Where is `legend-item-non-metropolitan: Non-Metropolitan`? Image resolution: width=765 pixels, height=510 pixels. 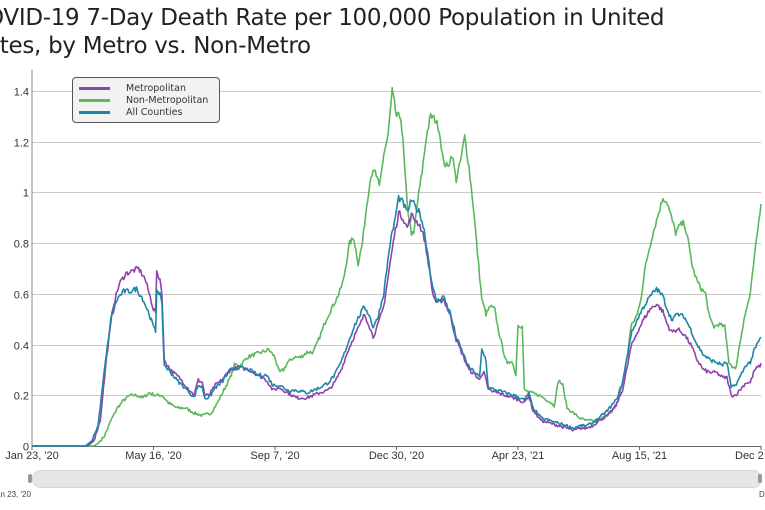 legend-item-non-metropolitan: Non-Metropolitan is located at coordinates (143, 100).